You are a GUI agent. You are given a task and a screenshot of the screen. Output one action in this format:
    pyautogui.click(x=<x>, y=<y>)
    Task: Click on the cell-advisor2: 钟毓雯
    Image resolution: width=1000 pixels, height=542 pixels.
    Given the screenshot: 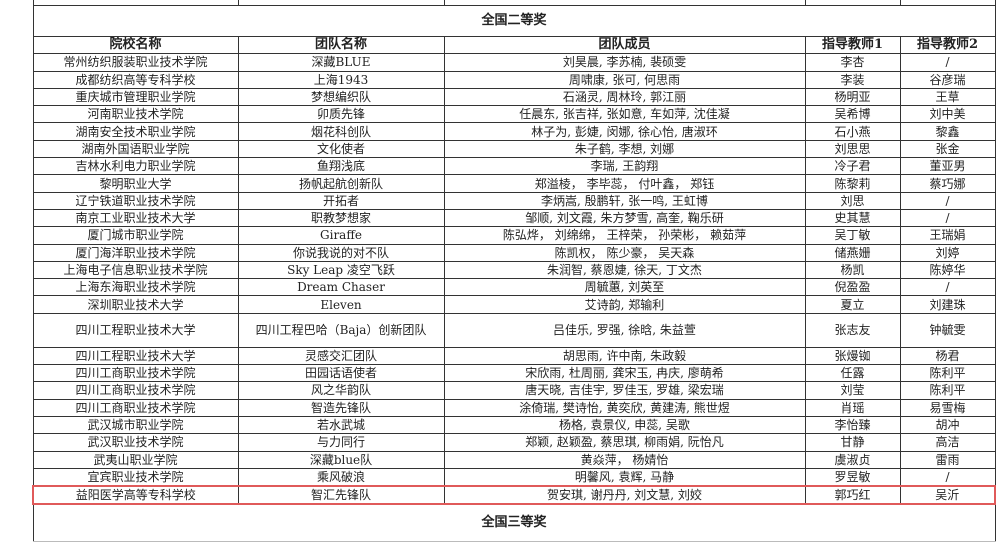 What is the action you would take?
    pyautogui.click(x=947, y=330)
    